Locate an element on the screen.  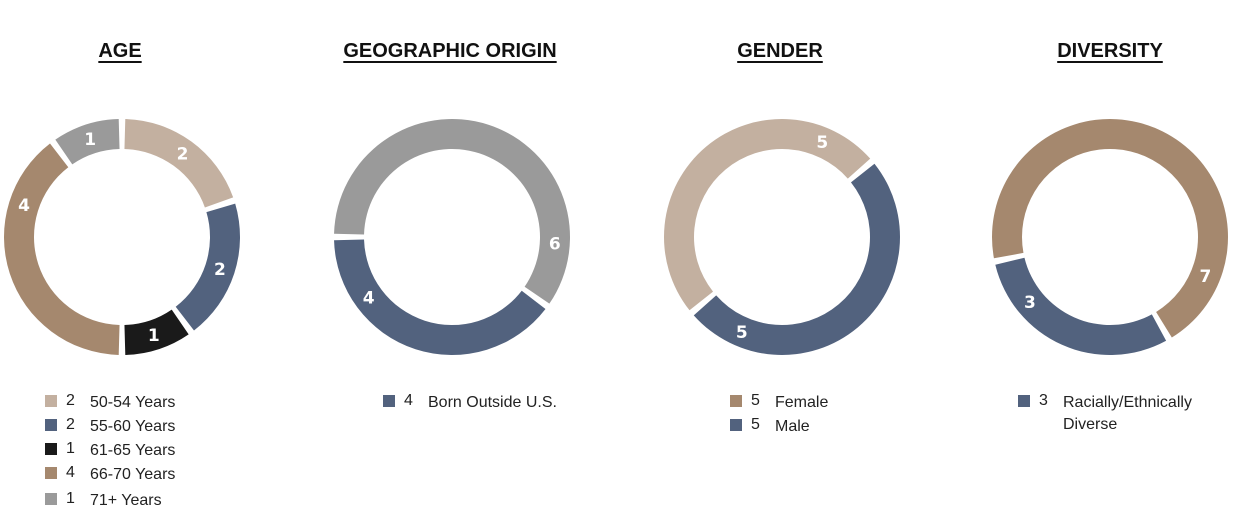
diversity-legend: 3 Racially/Ethnically Diverse is located at coordinates (1118, 412).